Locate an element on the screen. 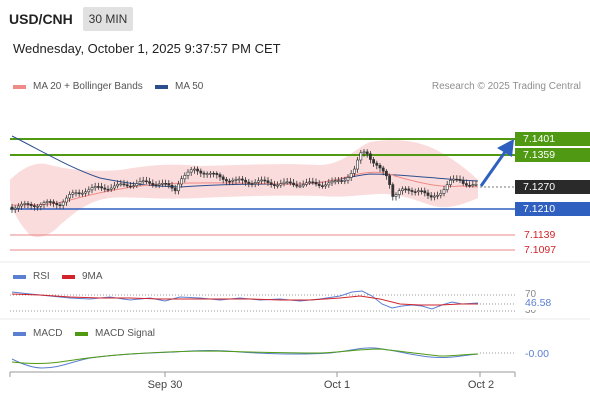 The width and height of the screenshot is (590, 400). legend-rsi-ma: 9MA is located at coordinates (82, 276).